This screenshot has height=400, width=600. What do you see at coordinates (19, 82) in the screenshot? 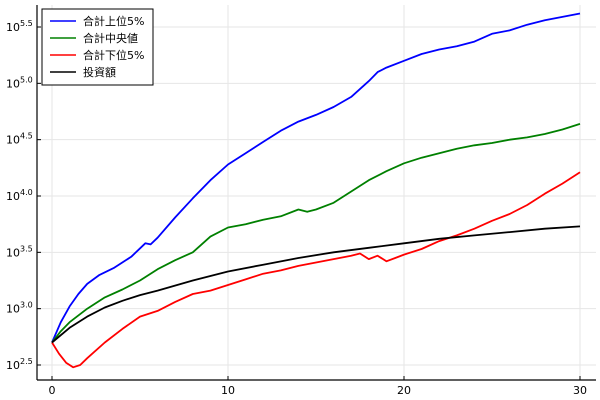
I see `y-tick-label: 105.0` at bounding box center [19, 82].